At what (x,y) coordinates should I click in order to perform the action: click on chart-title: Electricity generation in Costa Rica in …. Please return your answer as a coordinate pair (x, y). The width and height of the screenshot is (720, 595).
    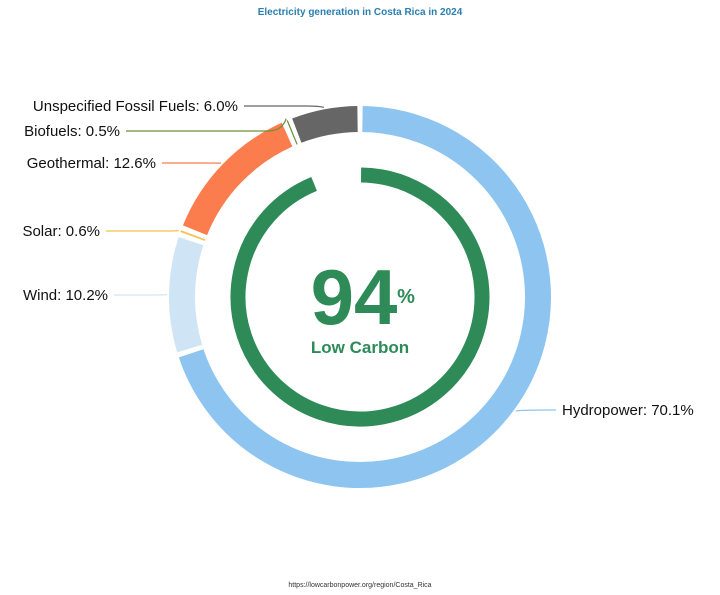
    Looking at the image, I should click on (360, 12).